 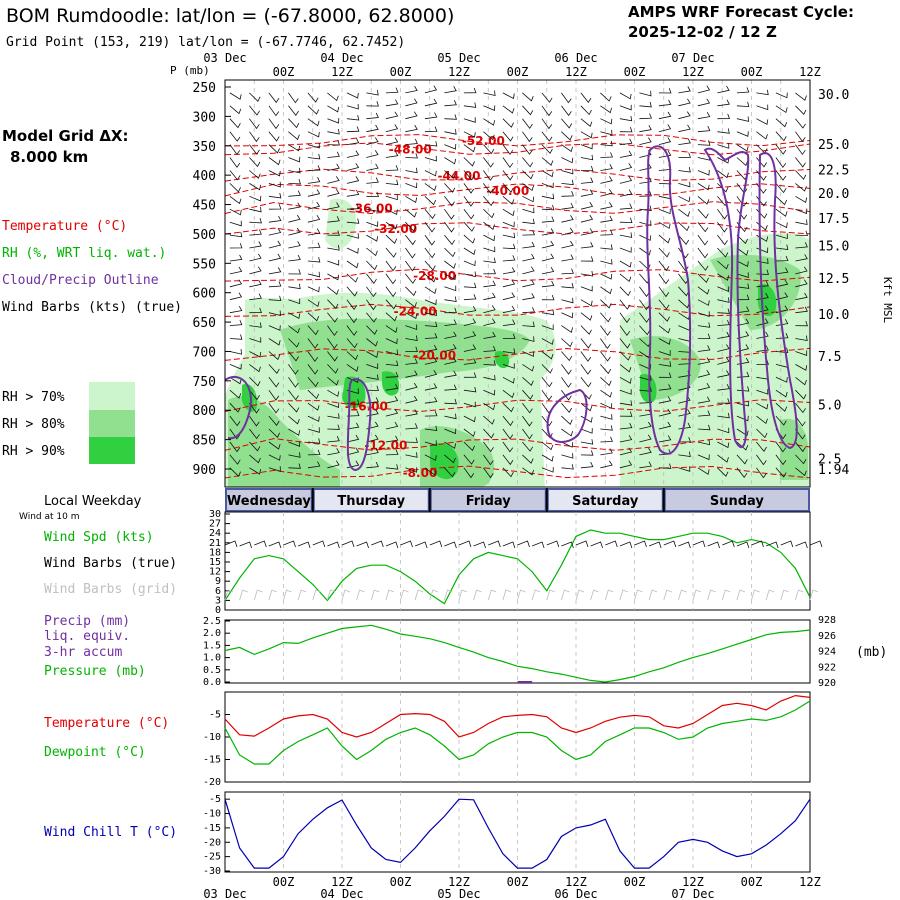 I want to click on temperature-contour-label: -44.00, so click(x=459, y=176).